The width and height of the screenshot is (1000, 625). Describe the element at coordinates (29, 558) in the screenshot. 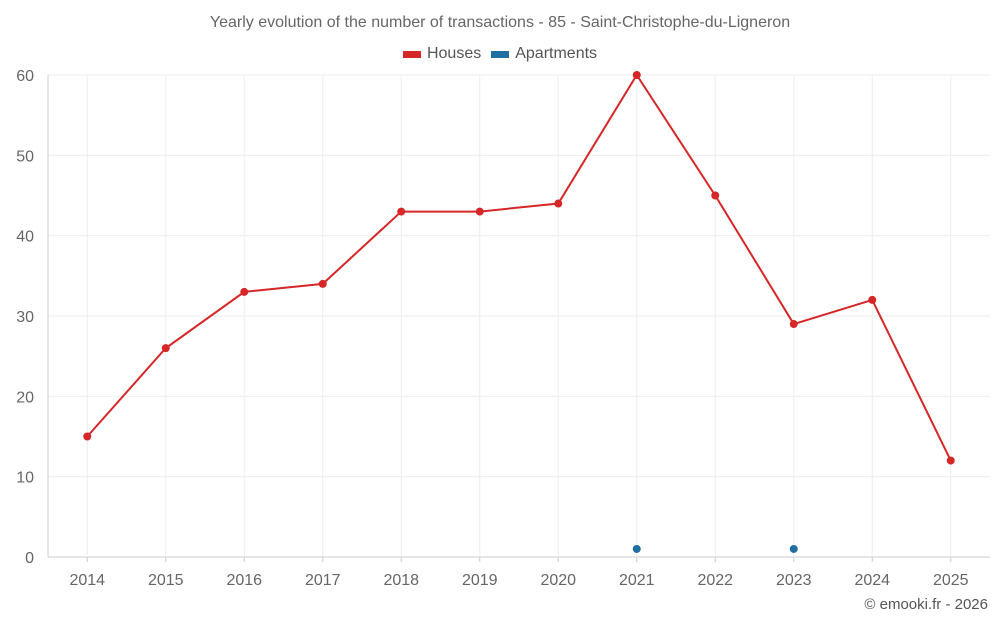

I see `y-tick-label: 0` at that location.